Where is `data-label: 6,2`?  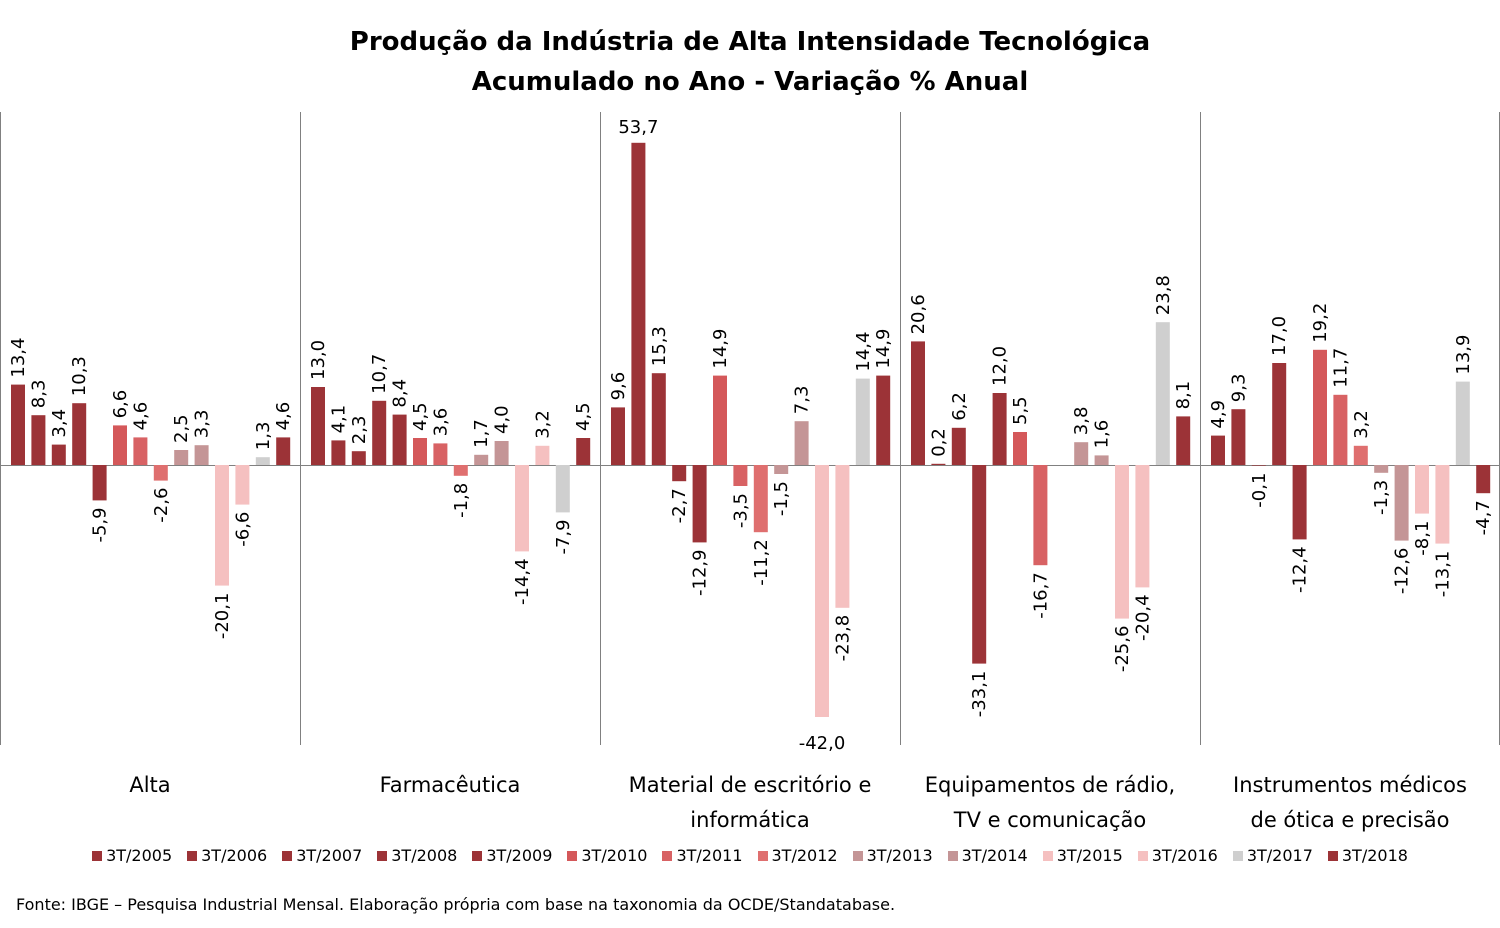 data-label: 6,2 is located at coordinates (959, 406).